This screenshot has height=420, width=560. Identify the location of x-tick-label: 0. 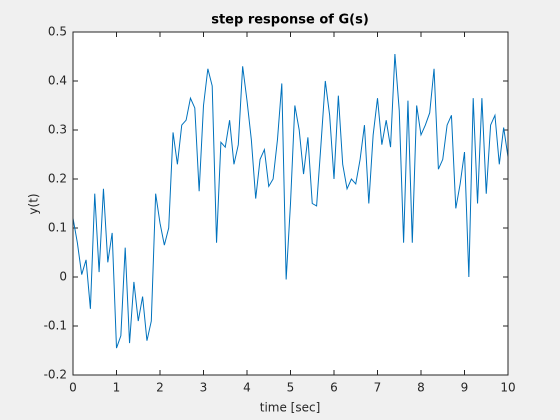
(73, 388).